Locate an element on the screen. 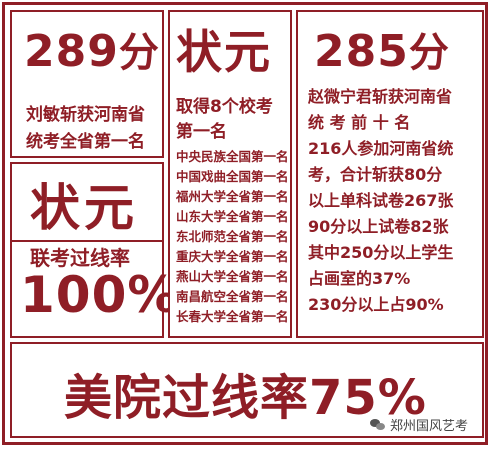  score-285-number: 285 is located at coordinates (361, 51).